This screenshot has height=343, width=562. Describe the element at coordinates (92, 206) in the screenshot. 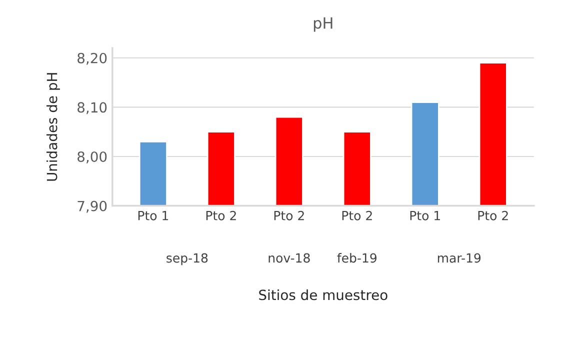

I see `y-tick-label: 7,90` at that location.